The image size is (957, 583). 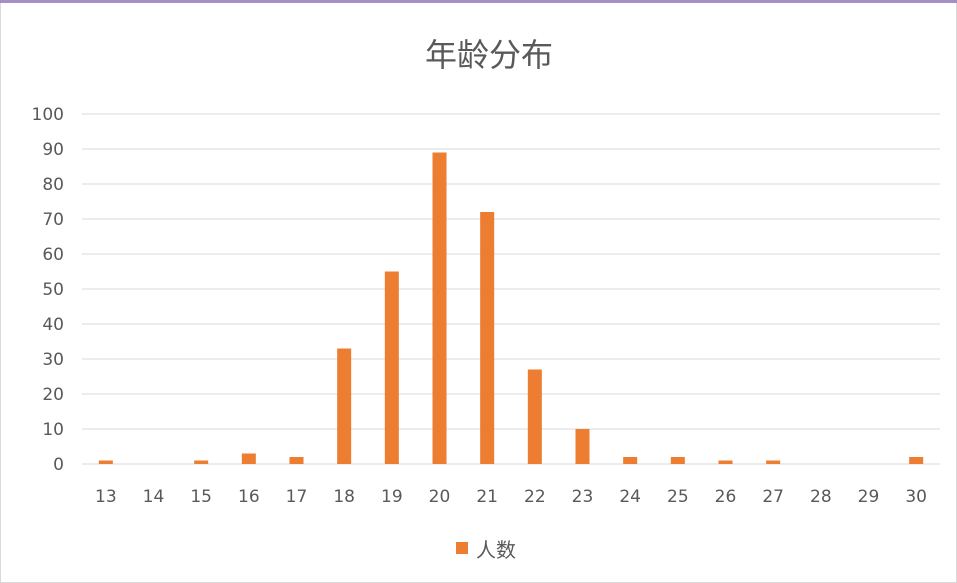 What do you see at coordinates (48, 115) in the screenshot?
I see `y-tick-label: 100` at bounding box center [48, 115].